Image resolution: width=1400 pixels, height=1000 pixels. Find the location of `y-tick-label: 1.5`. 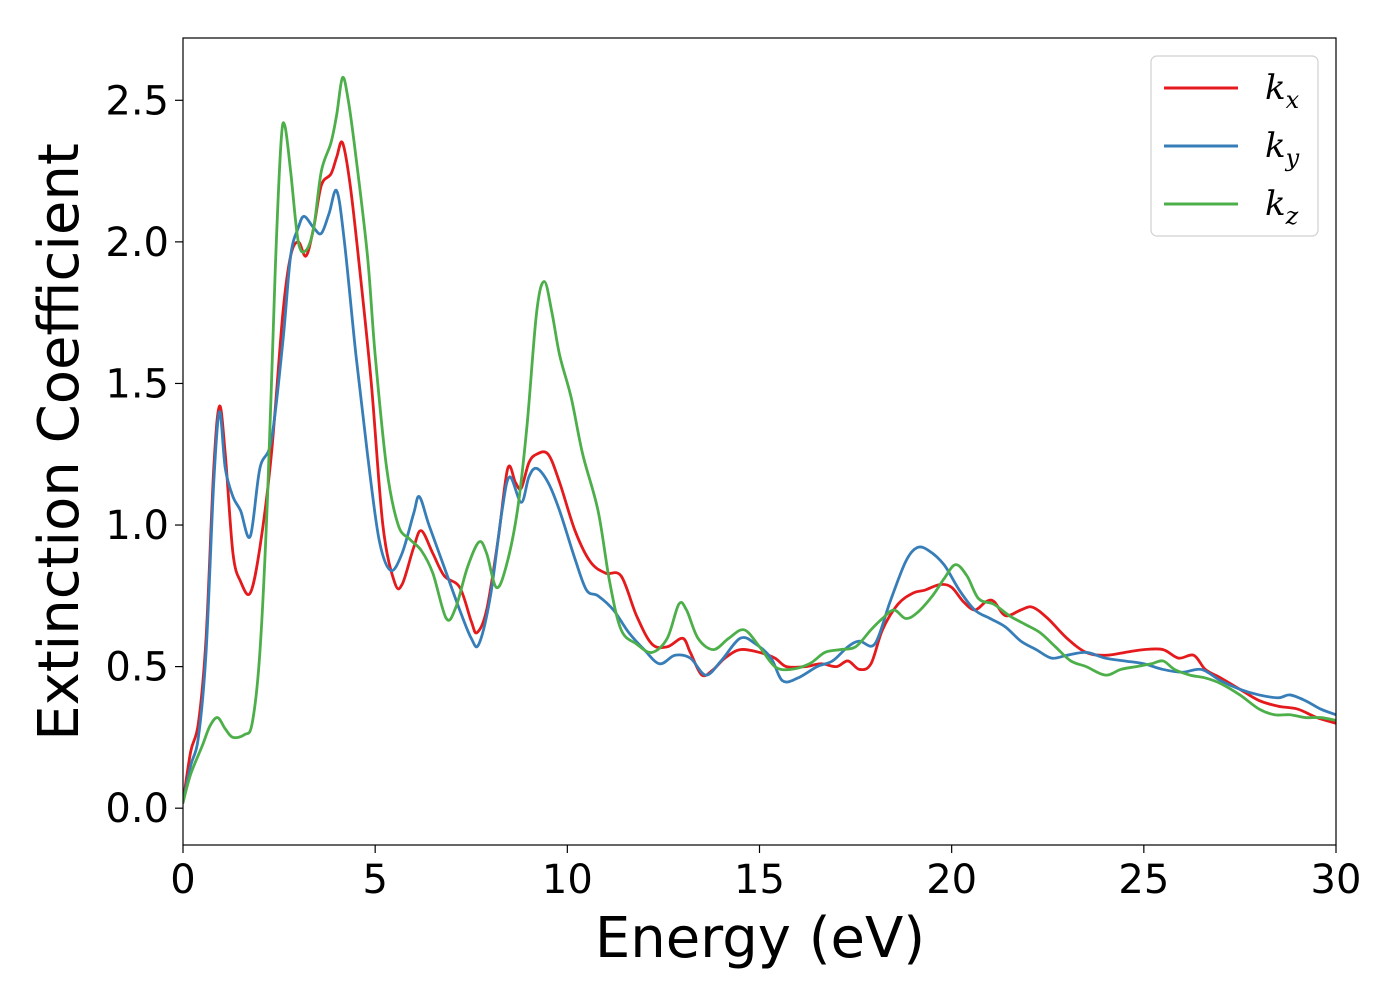

y-tick-label: 1.5 is located at coordinates (137, 384).